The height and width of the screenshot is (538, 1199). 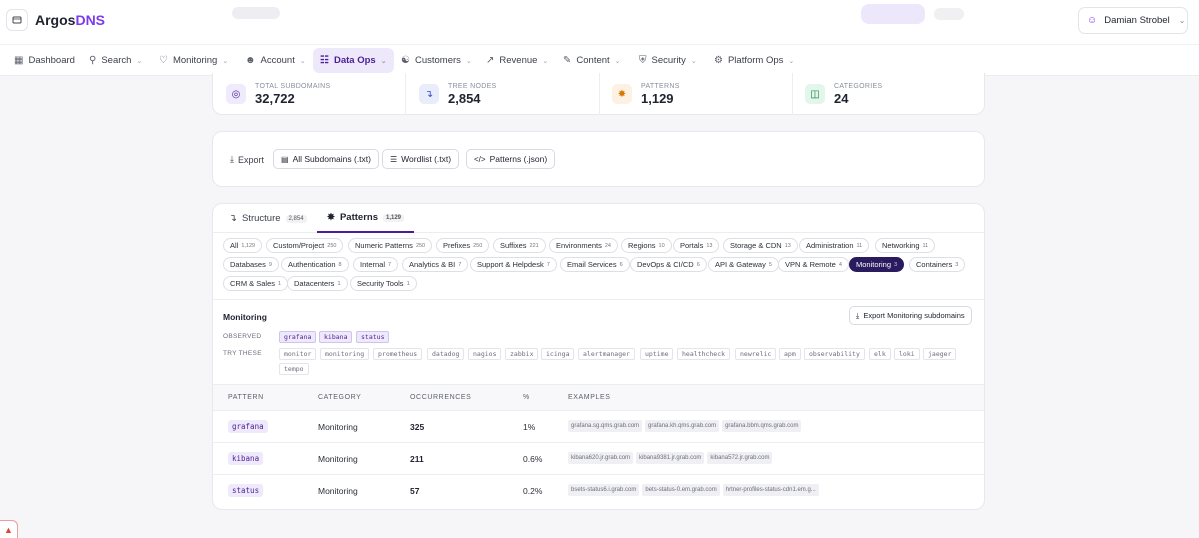 What do you see at coordinates (893, 14) in the screenshot?
I see `header-action-button` at bounding box center [893, 14].